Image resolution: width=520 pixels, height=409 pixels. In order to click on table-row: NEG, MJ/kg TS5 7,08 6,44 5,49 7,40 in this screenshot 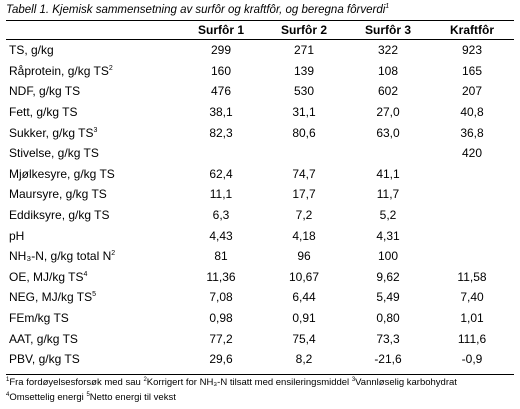, I will do `click(260, 297)`.